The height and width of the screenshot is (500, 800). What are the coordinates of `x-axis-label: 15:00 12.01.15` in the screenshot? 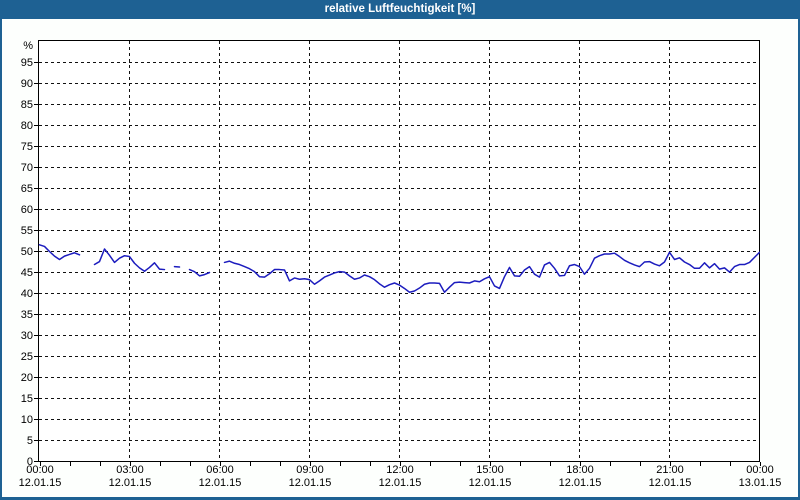 It's located at (490, 477).